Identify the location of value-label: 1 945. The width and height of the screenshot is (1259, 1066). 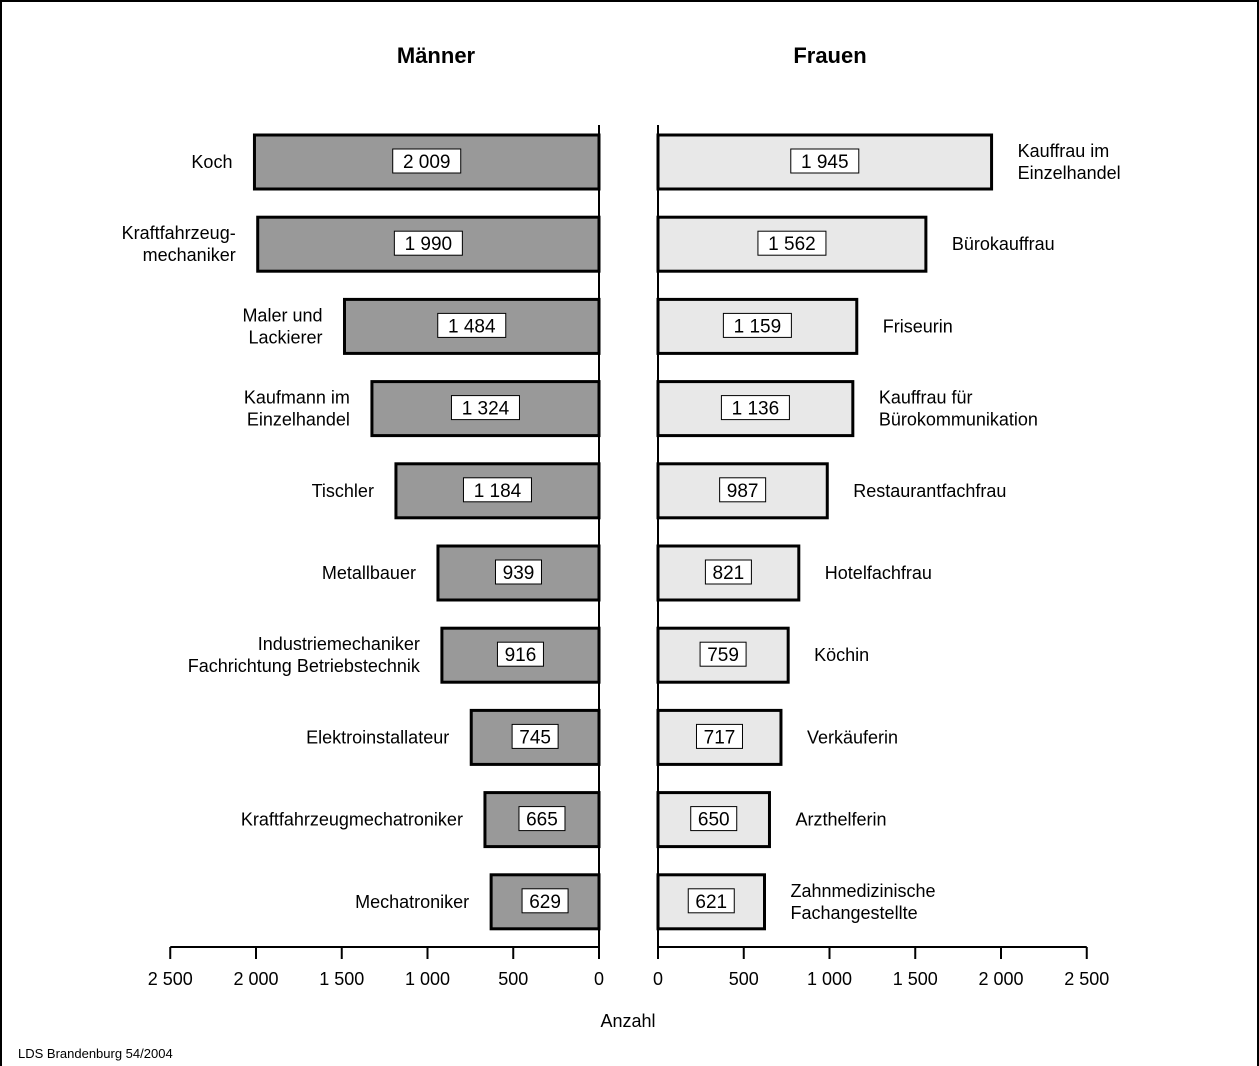
(825, 162).